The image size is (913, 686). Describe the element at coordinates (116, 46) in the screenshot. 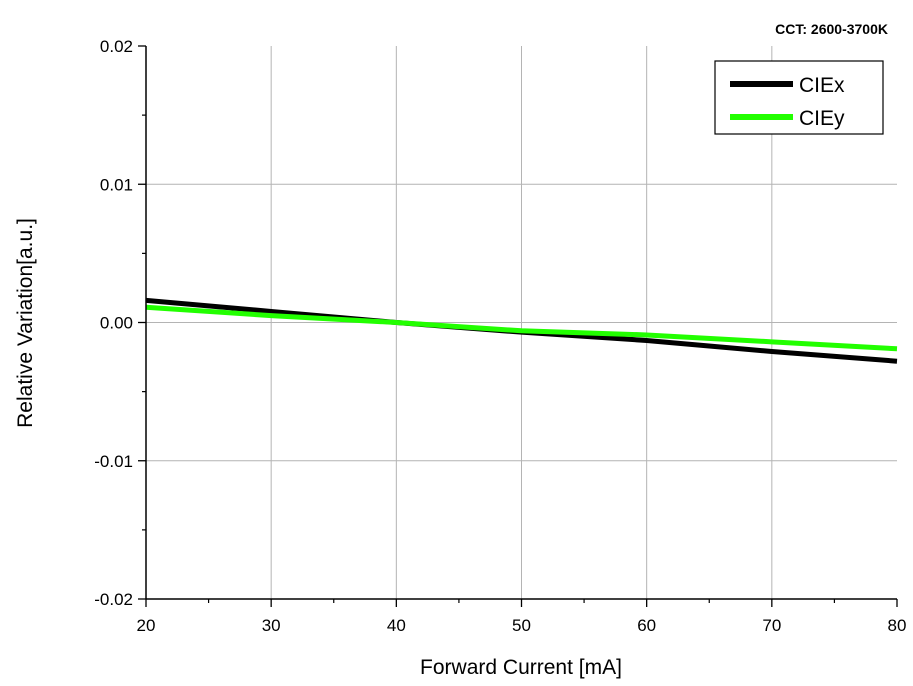

I see `y-tick-label: 0.02` at that location.